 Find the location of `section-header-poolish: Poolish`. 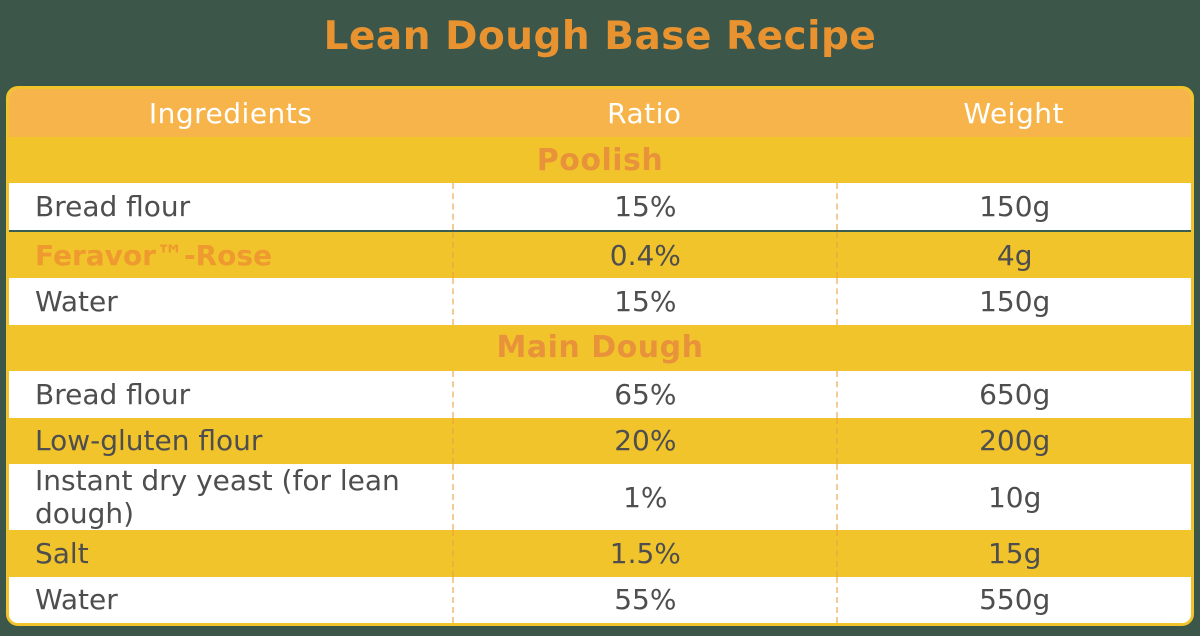

section-header-poolish: Poolish is located at coordinates (600, 160).